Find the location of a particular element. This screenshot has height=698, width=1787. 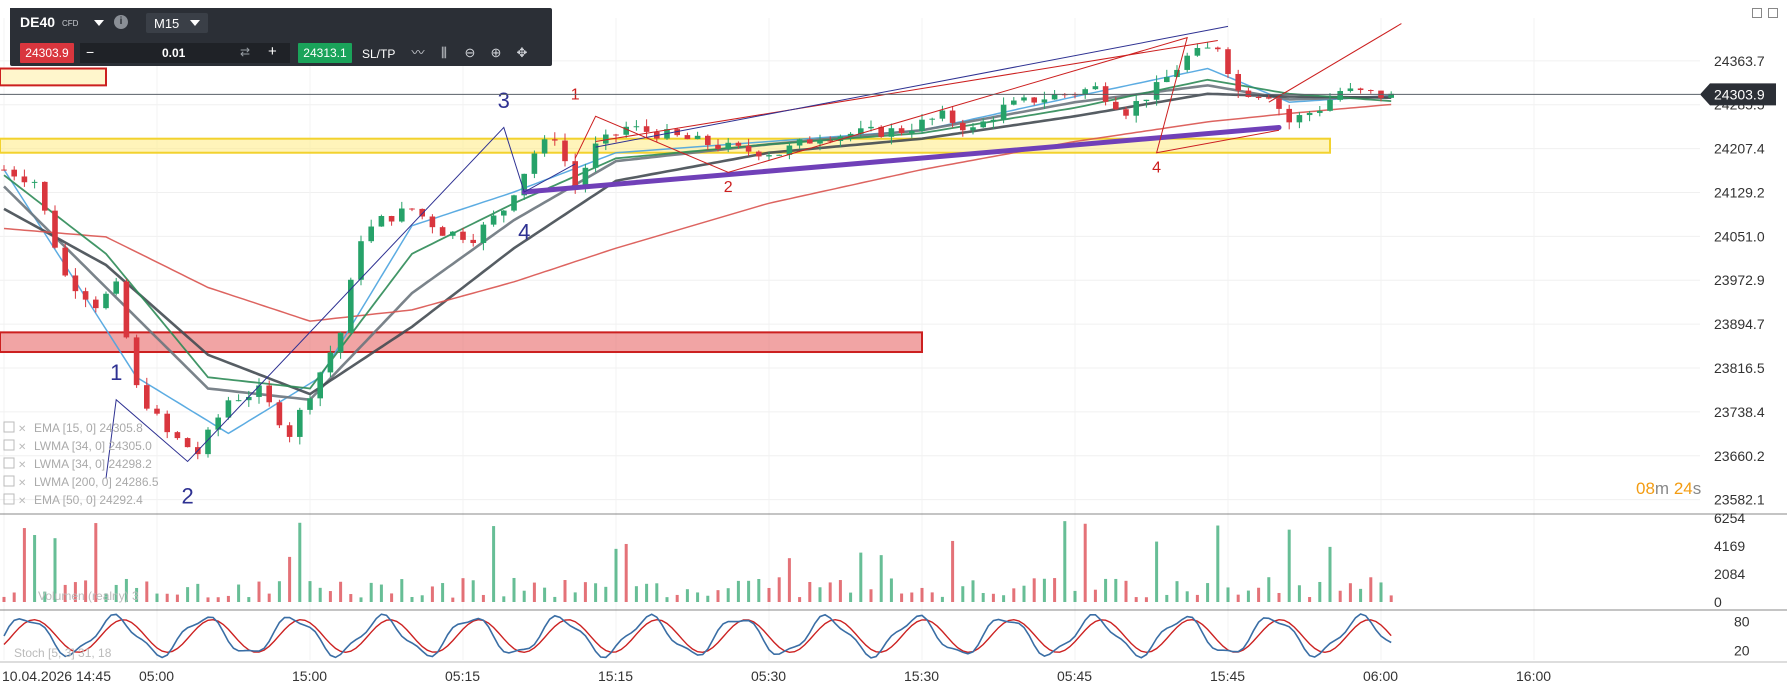

symbol-dropdown-icon is located at coordinates (99, 23).